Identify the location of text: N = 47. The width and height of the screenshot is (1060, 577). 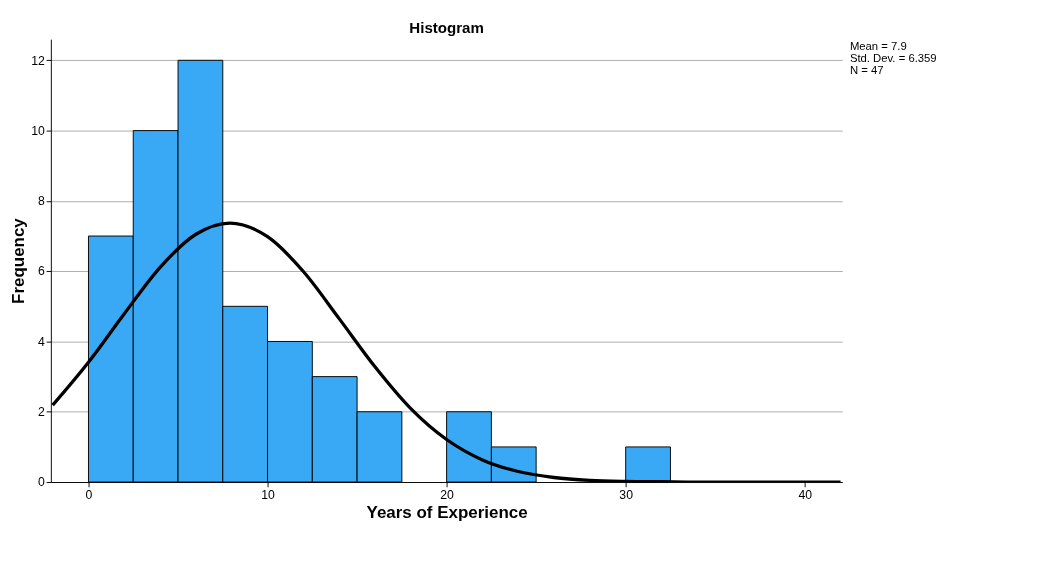
(866, 70).